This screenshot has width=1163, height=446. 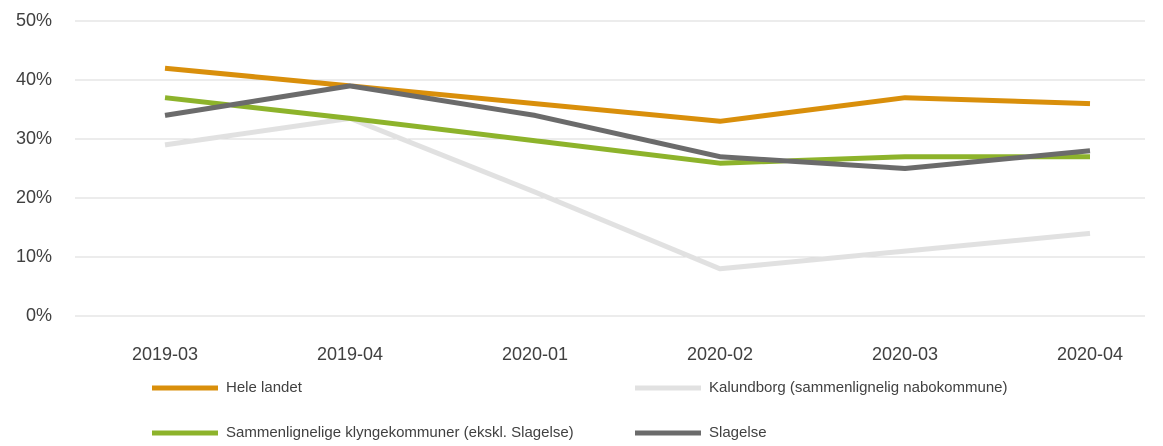 I want to click on y-tick-label: 0%, so click(x=39, y=315).